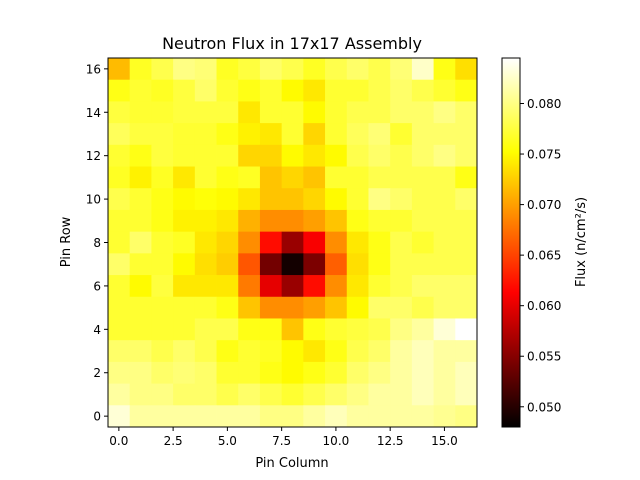 This screenshot has height=480, width=640. What do you see at coordinates (66, 241) in the screenshot?
I see `y-axis-label: Pin Row` at bounding box center [66, 241].